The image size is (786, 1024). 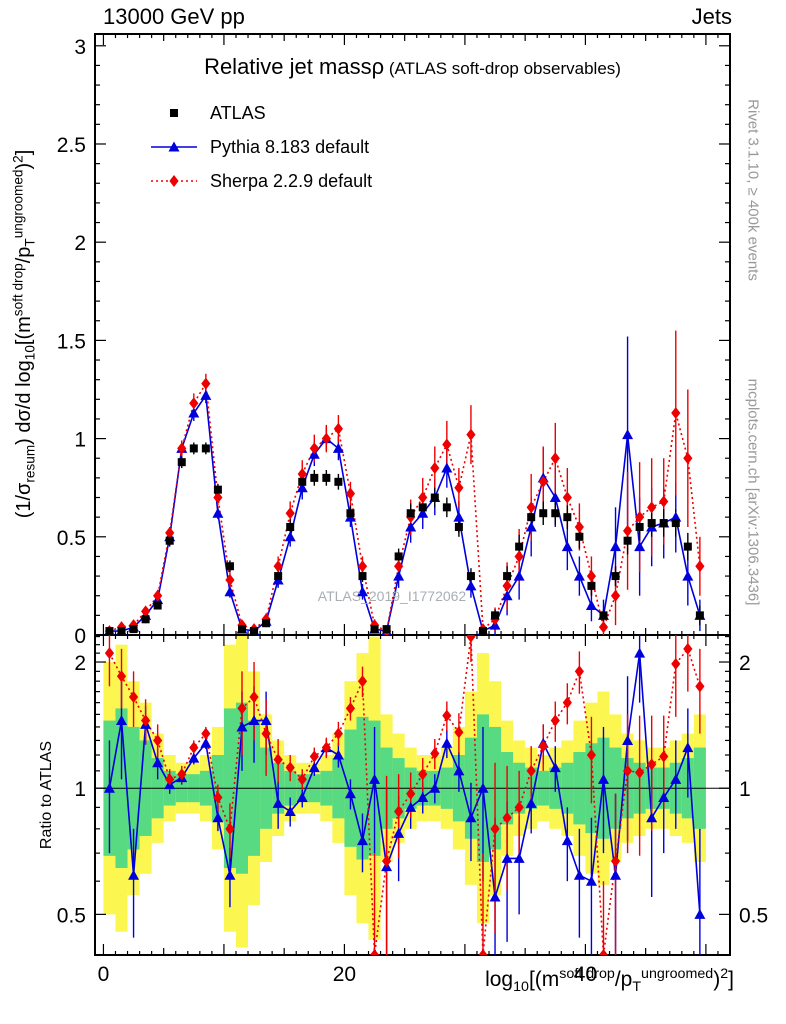 What do you see at coordinates (71, 538) in the screenshot?
I see `y-tick-label: 0.5` at bounding box center [71, 538].